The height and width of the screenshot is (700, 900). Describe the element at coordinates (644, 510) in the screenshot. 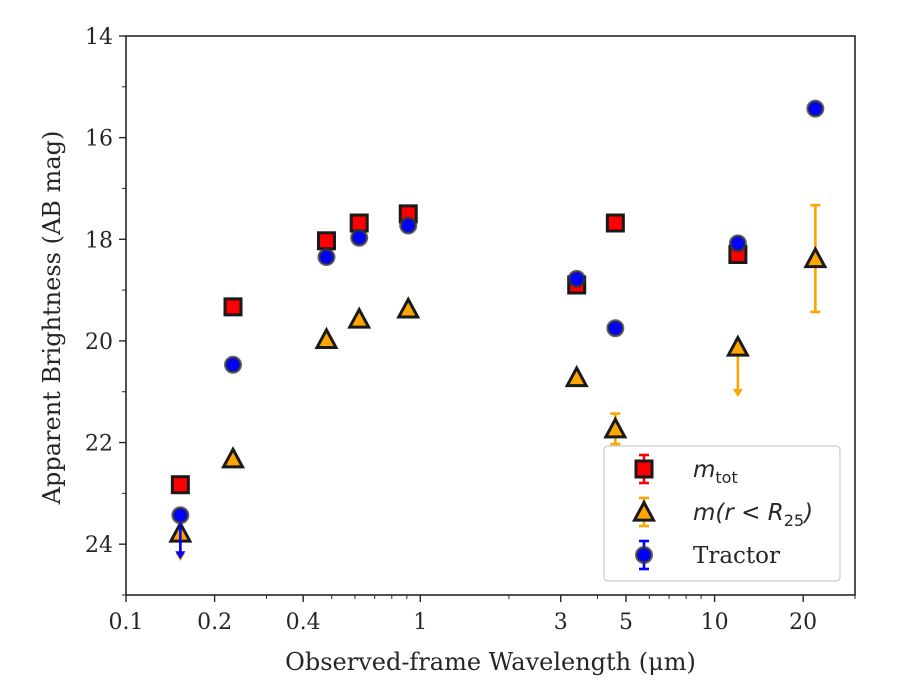

I see `legend-marker-triangle` at that location.